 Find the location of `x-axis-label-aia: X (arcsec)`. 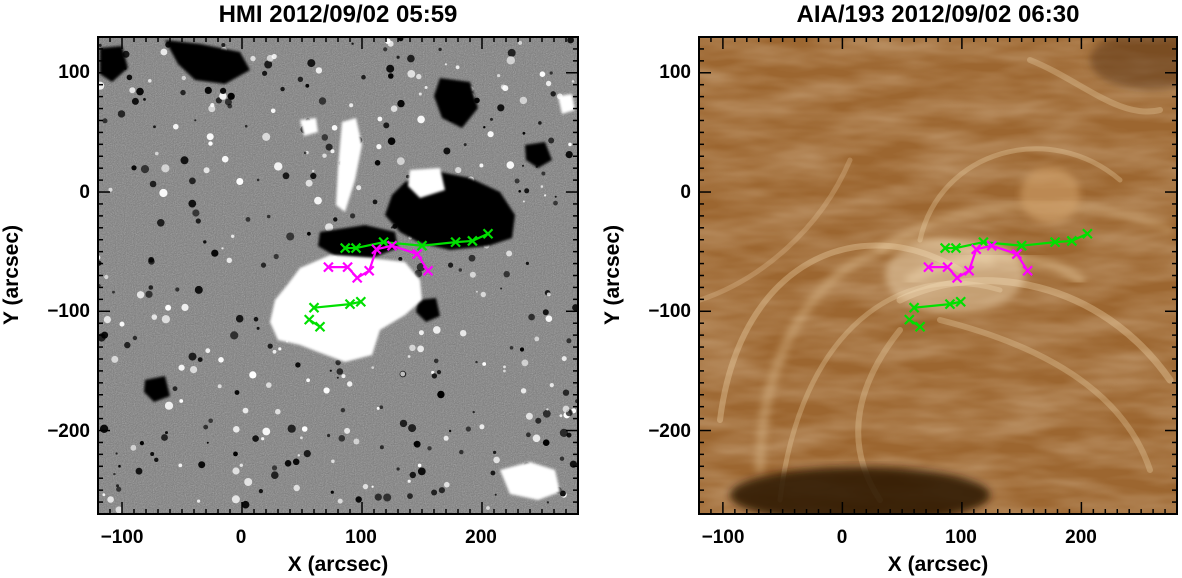

x-axis-label-aia: X (arcsec) is located at coordinates (938, 564).